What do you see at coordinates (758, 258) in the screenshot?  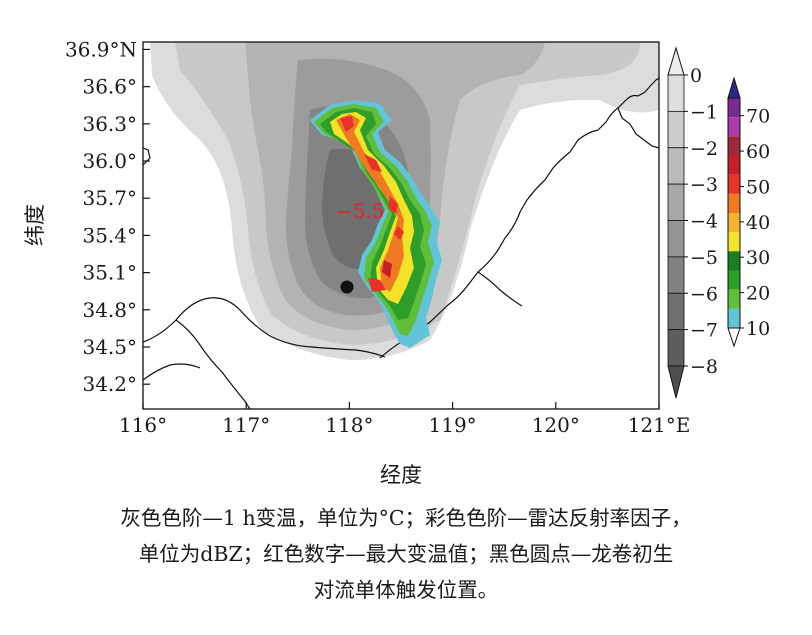 I see `radar-colorbar-label-2: 30` at bounding box center [758, 258].